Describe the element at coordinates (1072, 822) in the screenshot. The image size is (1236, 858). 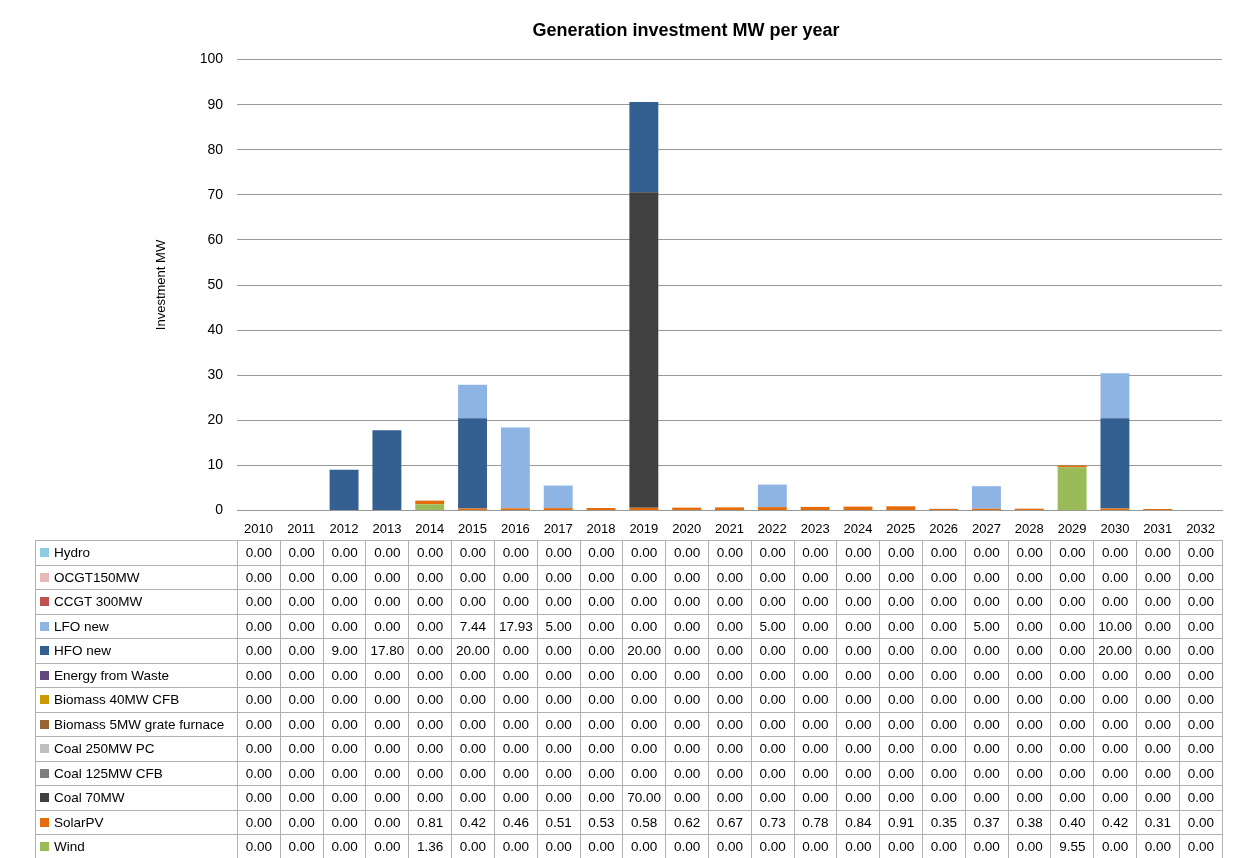
I see `data-label: 0.40` at that location.